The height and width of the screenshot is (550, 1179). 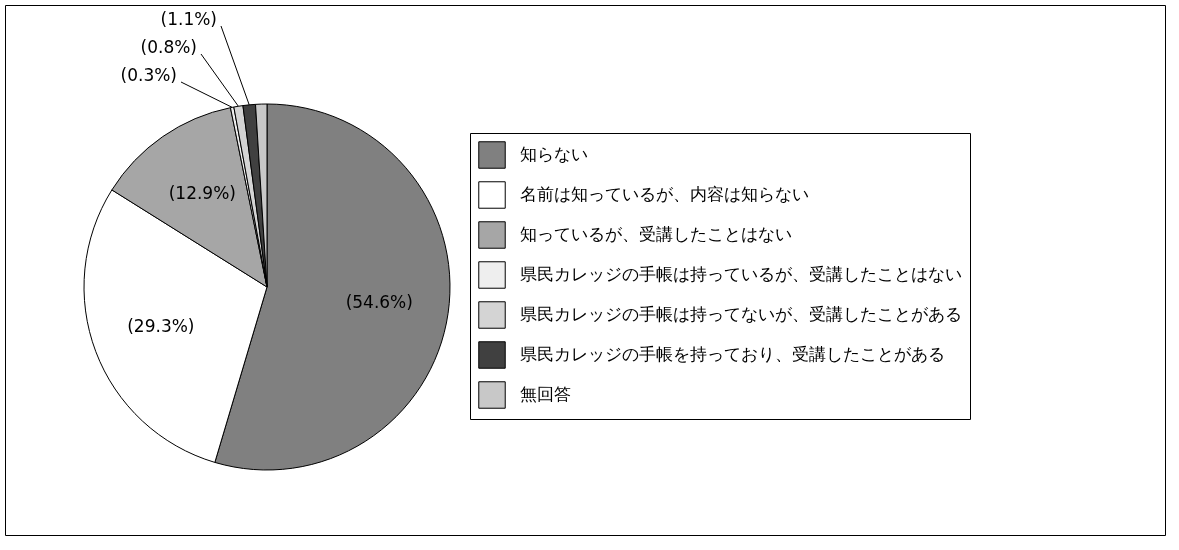 What do you see at coordinates (741, 314) in the screenshot?
I see `legend-label: 県民カレッジの手帳は持ってないが、受講したことがある` at bounding box center [741, 314].